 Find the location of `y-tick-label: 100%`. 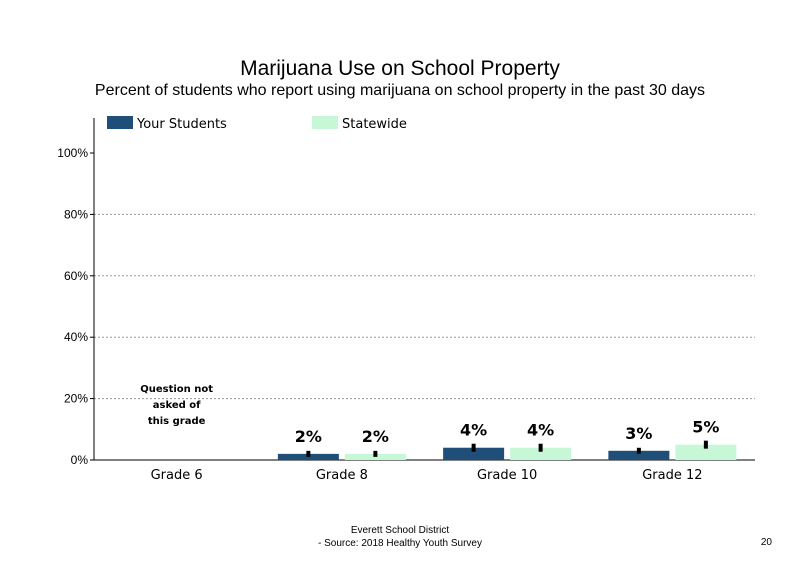

y-tick-label: 100% is located at coordinates (72, 153).